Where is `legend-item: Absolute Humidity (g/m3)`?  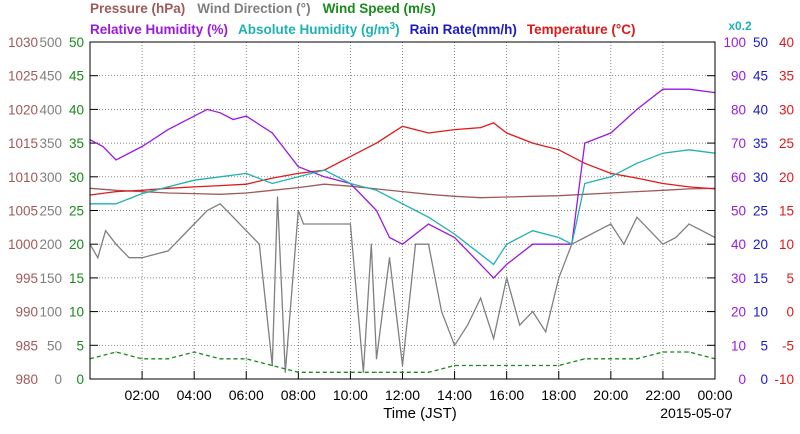 legend-item: Absolute Humidity (g/m3) is located at coordinates (319, 29).